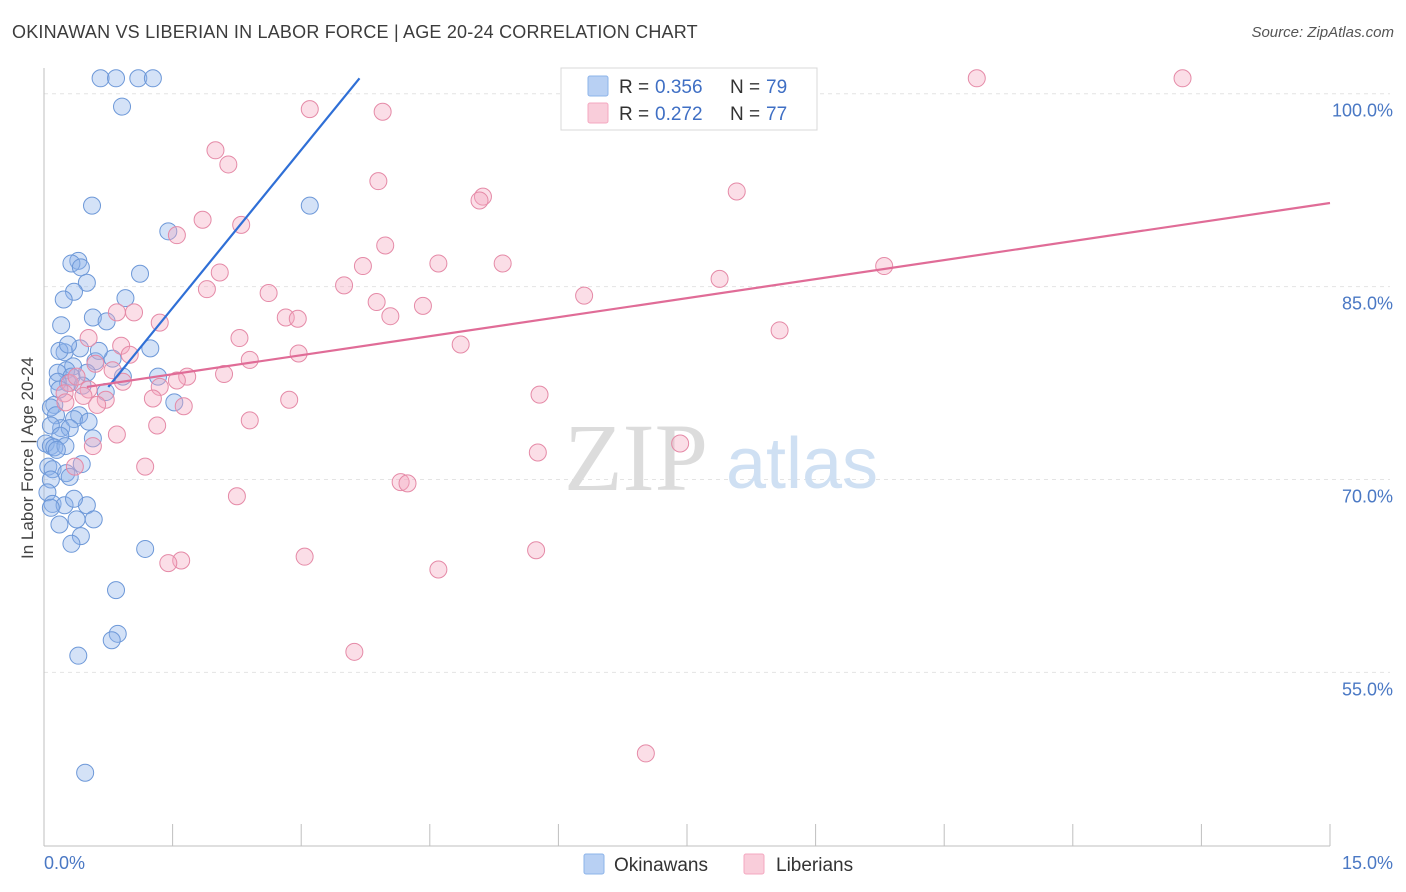 The height and width of the screenshot is (892, 1406). I want to click on bottom-legend-swatch-okinawans, so click(594, 864).